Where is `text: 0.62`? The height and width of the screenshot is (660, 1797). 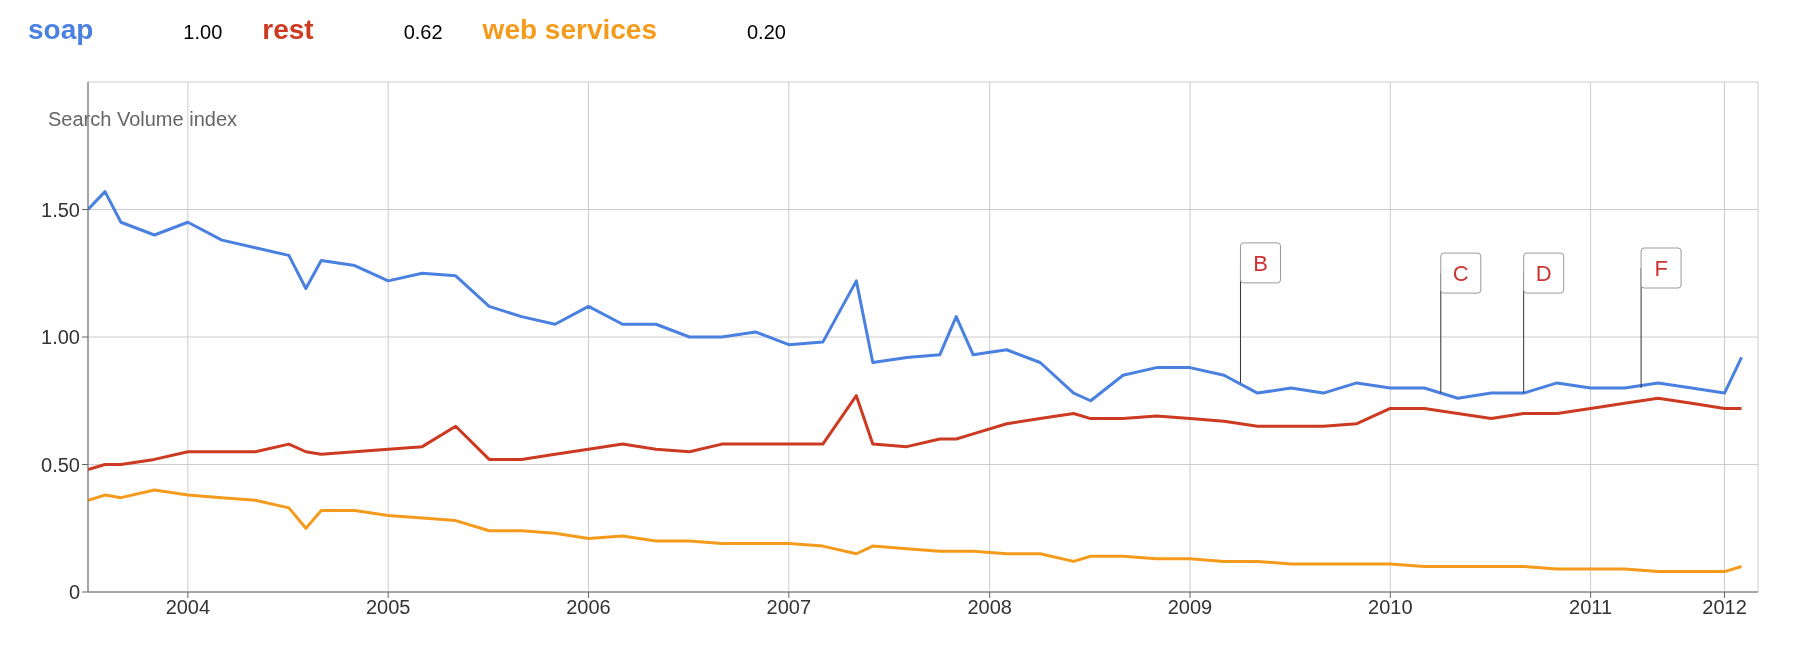 text: 0.62 is located at coordinates (423, 32).